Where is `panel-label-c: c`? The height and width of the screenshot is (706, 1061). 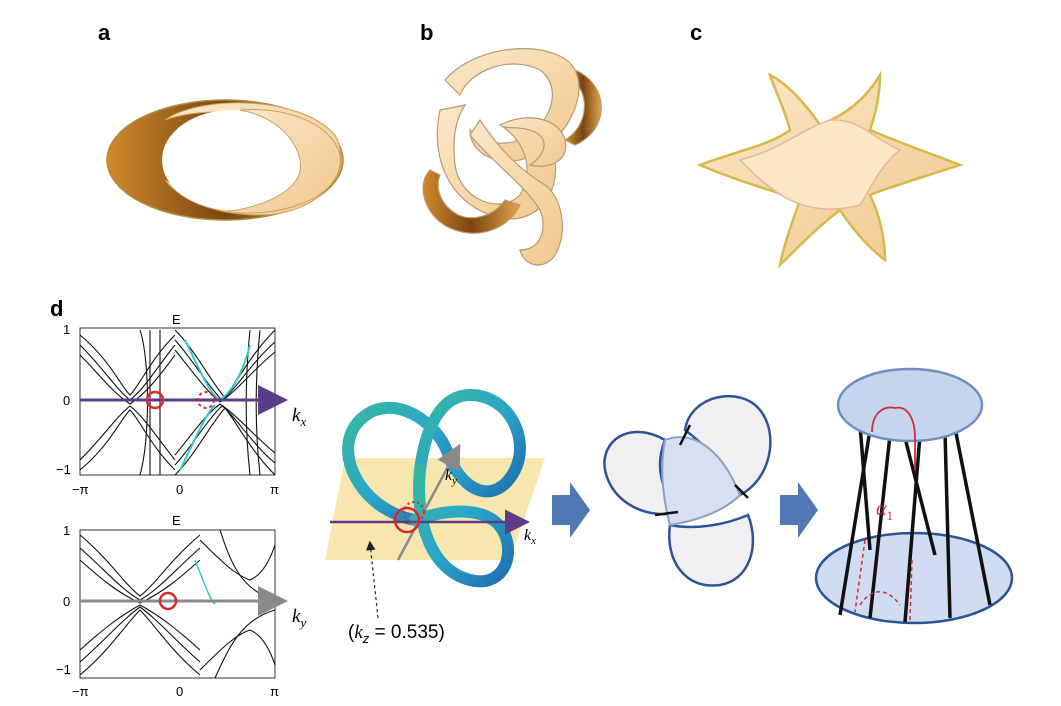
panel-label-c: c is located at coordinates (696, 32).